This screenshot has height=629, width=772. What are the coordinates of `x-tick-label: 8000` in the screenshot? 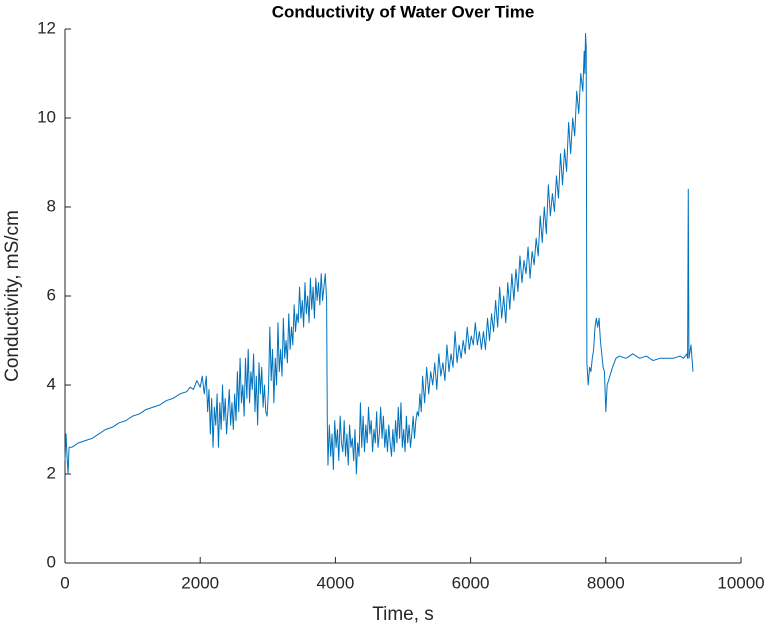 It's located at (606, 582).